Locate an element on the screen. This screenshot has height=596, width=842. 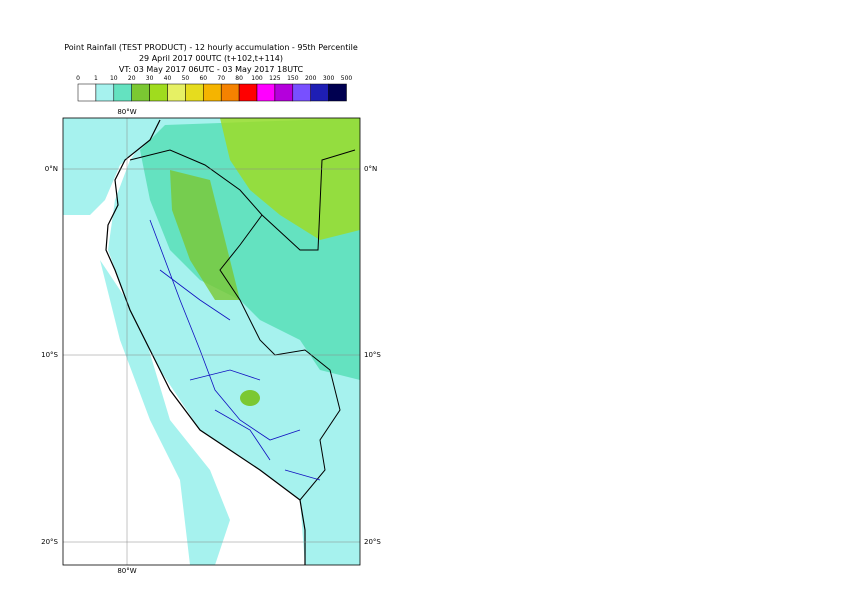
colorbar-label: 40 is located at coordinates (168, 78).